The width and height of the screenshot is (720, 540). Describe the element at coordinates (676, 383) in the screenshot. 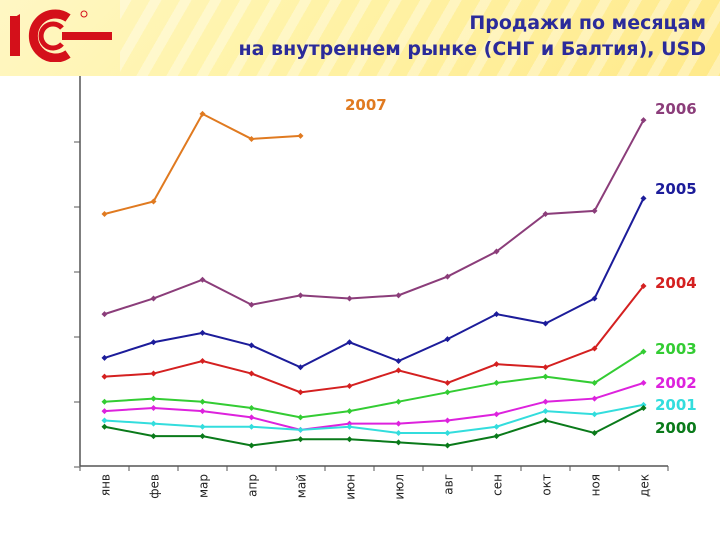

I see `series-label-2002: 2002` at that location.